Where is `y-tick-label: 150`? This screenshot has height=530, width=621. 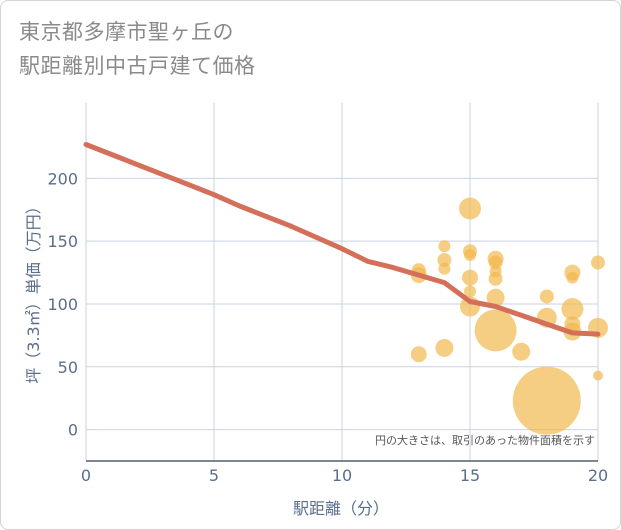 y-tick-label: 150 is located at coordinates (62, 241).